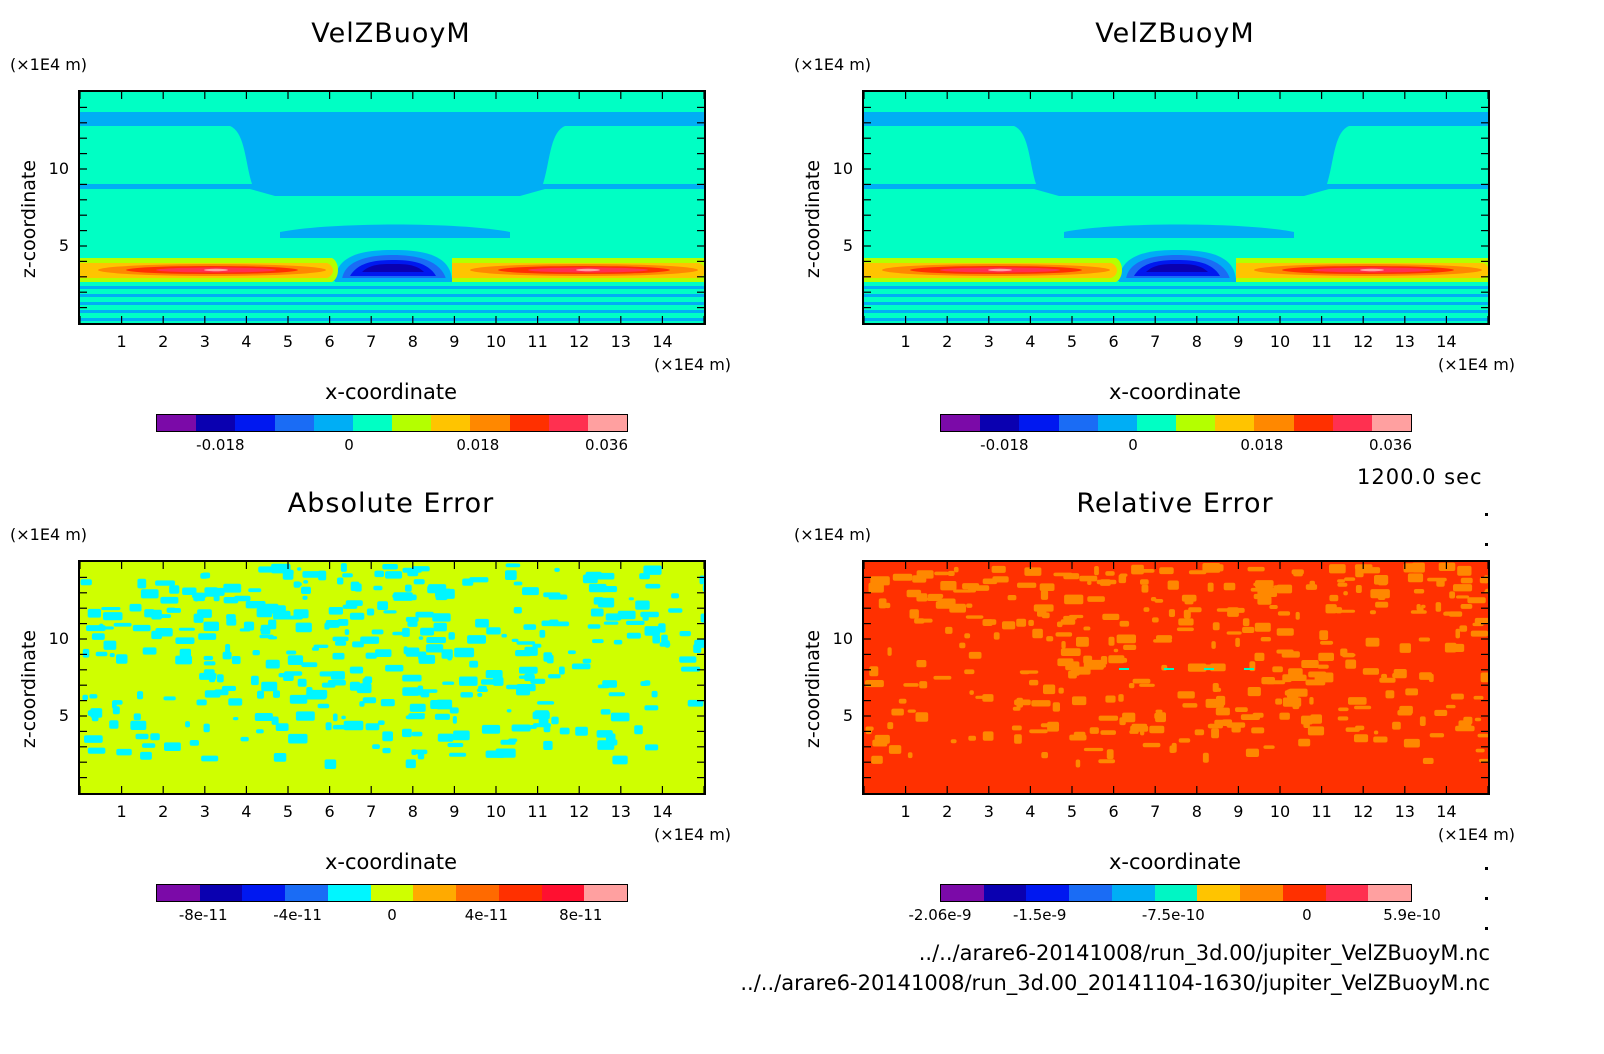 The height and width of the screenshot is (1054, 1604). What do you see at coordinates (371, 341) in the screenshot?
I see `x-tick-label: 7` at bounding box center [371, 341].